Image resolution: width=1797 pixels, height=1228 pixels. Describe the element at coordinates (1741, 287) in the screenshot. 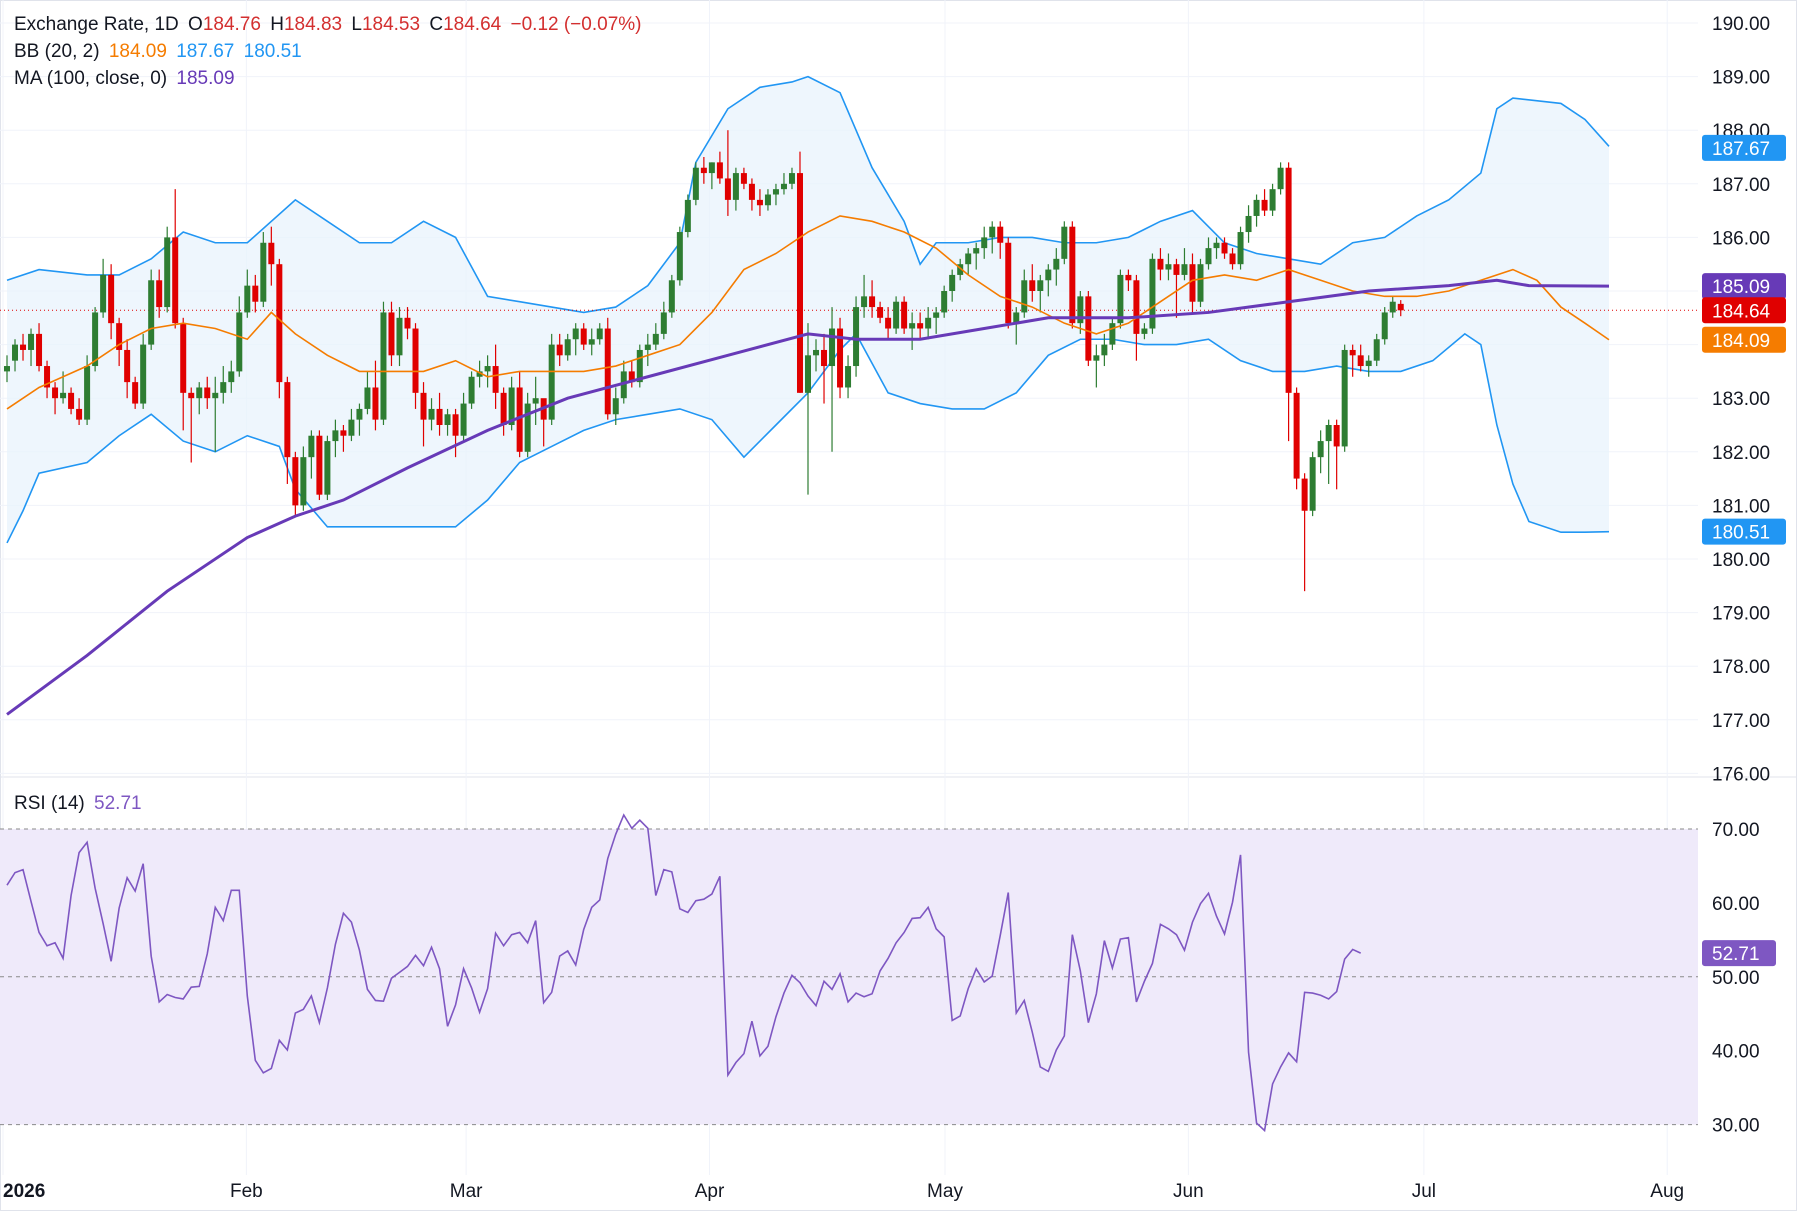

I see `price-badge-label: 185.09` at that location.